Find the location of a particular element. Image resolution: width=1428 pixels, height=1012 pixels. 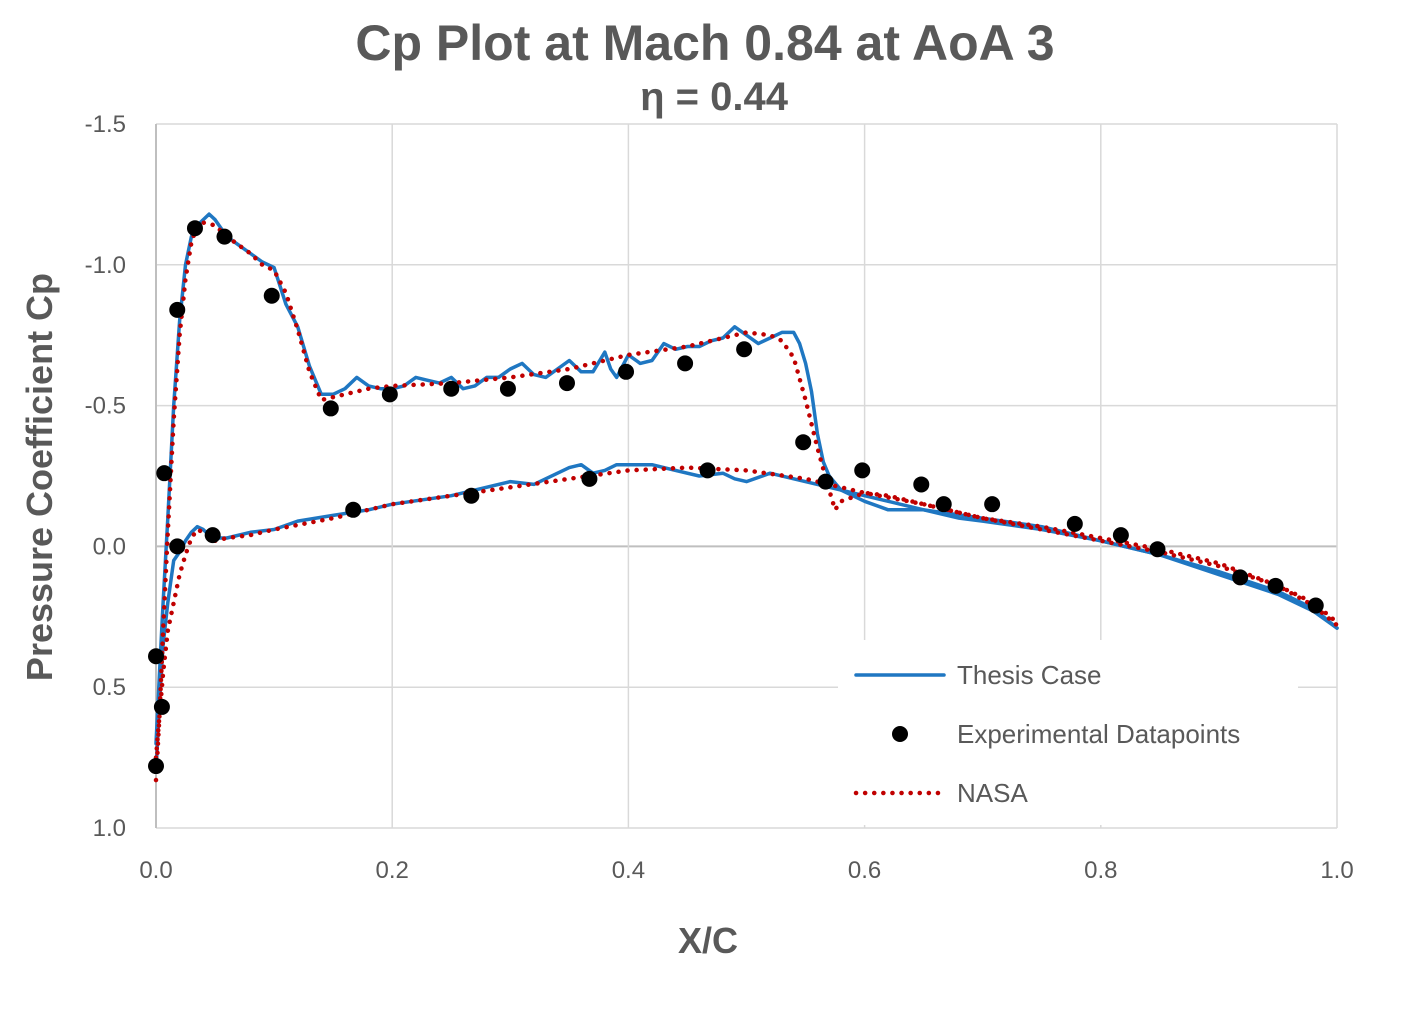

y-tick-label: -1.0 is located at coordinates (105, 265).